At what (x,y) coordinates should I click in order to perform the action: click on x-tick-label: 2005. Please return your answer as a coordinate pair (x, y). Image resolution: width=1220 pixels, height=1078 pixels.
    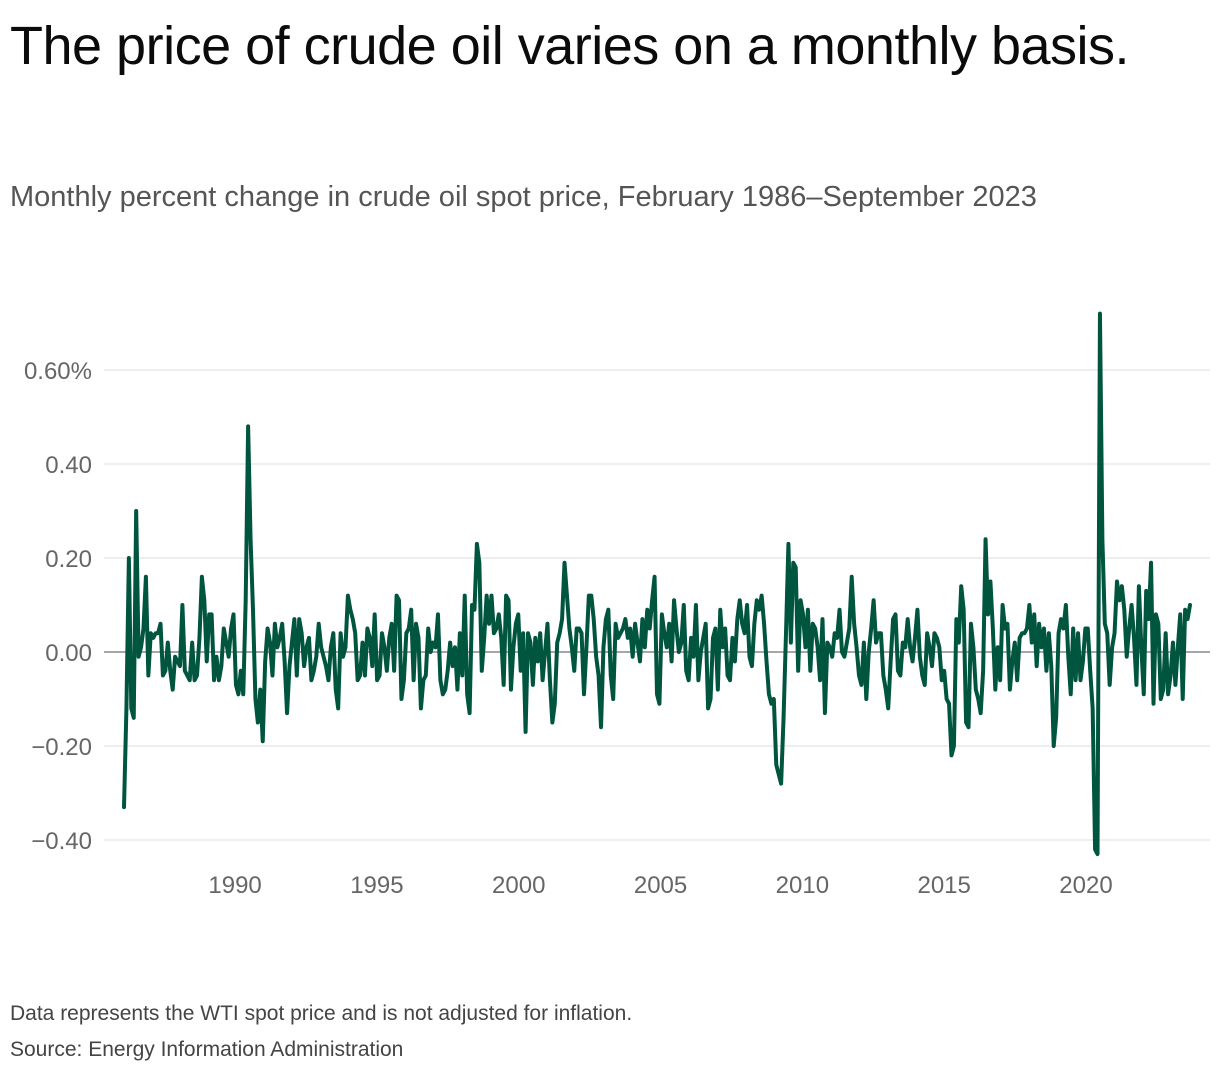
    Looking at the image, I should click on (660, 885).